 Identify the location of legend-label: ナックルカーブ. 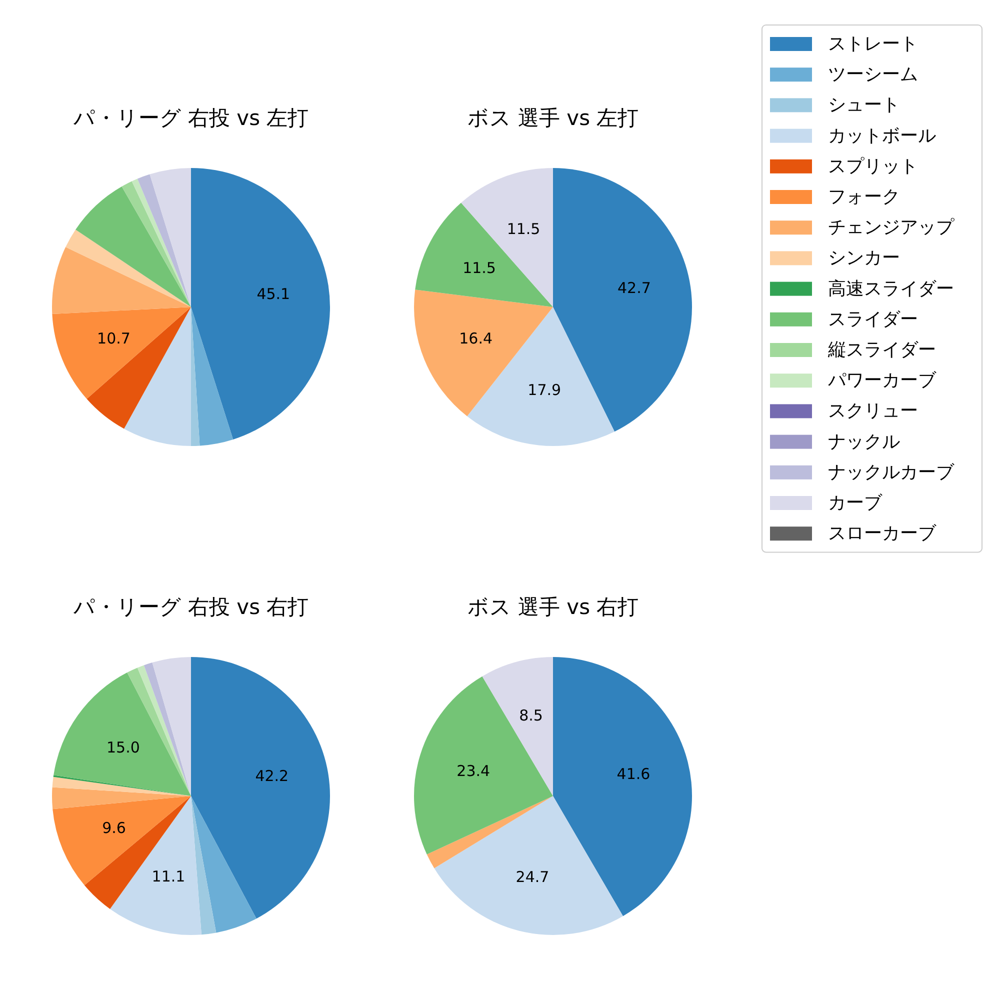
(891, 472).